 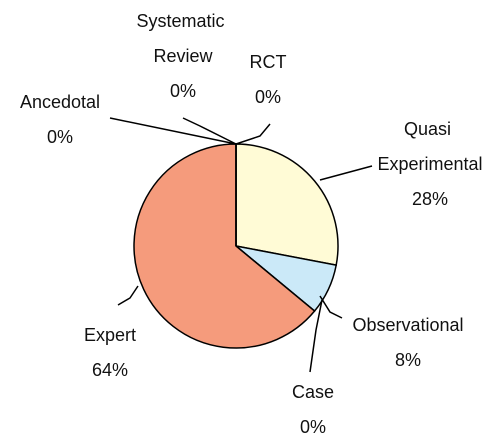 I want to click on label-line: Review, so click(x=183, y=56).